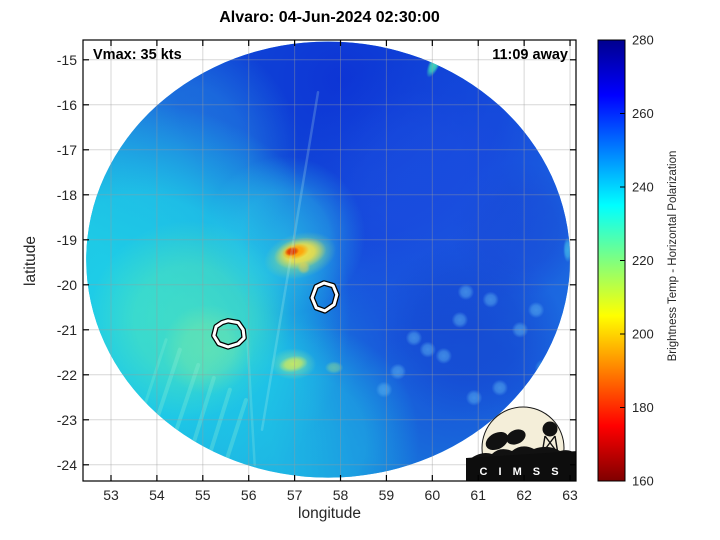 Image resolution: width=720 pixels, height=540 pixels. What do you see at coordinates (111, 495) in the screenshot?
I see `x-tick-label: 53` at bounding box center [111, 495].